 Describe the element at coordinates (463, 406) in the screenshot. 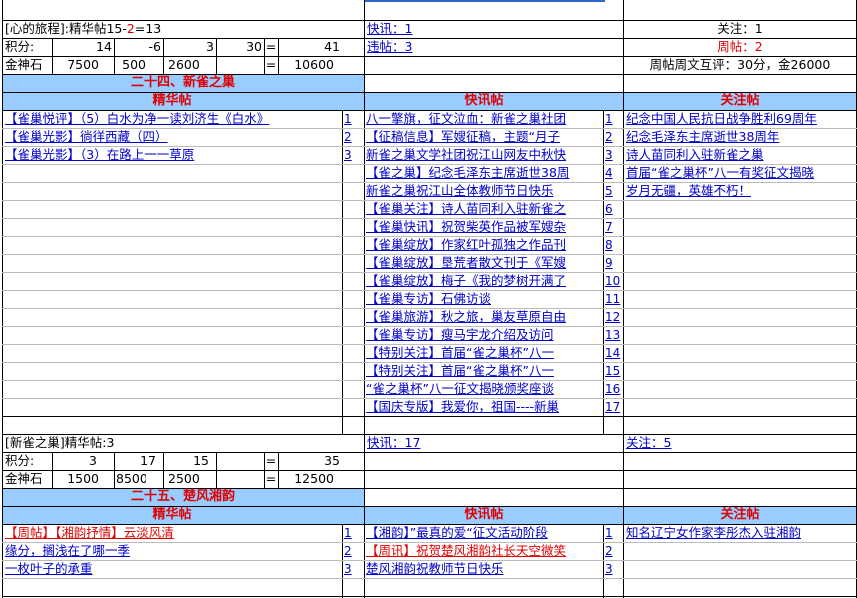

I see `list-item-link: 【国庆专版】我爱你，祖国----新巢` at that location.